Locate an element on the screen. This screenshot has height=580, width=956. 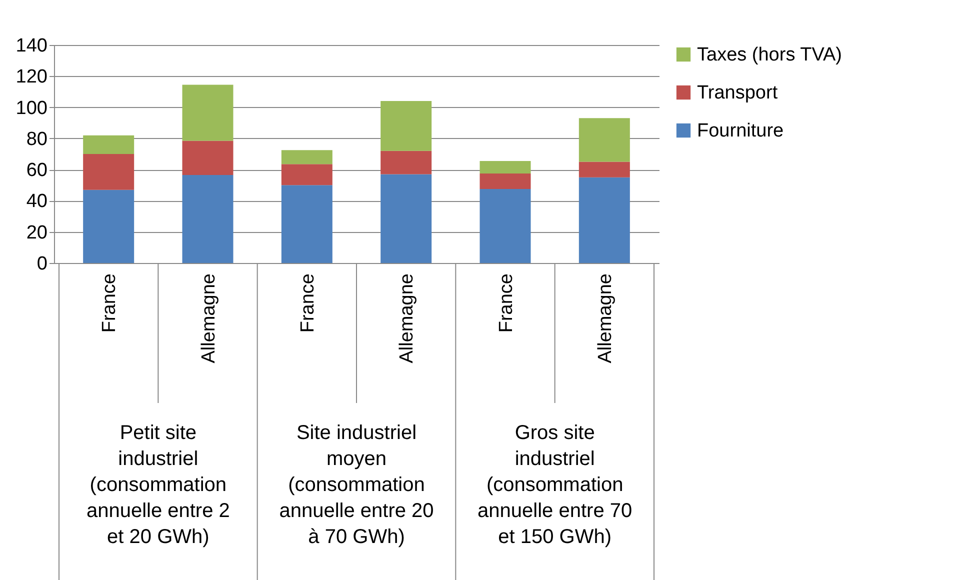
text: Site industriel moyen (consommation annuelle entre 20 à 70 GWh) is located at coordinates (356, 485).